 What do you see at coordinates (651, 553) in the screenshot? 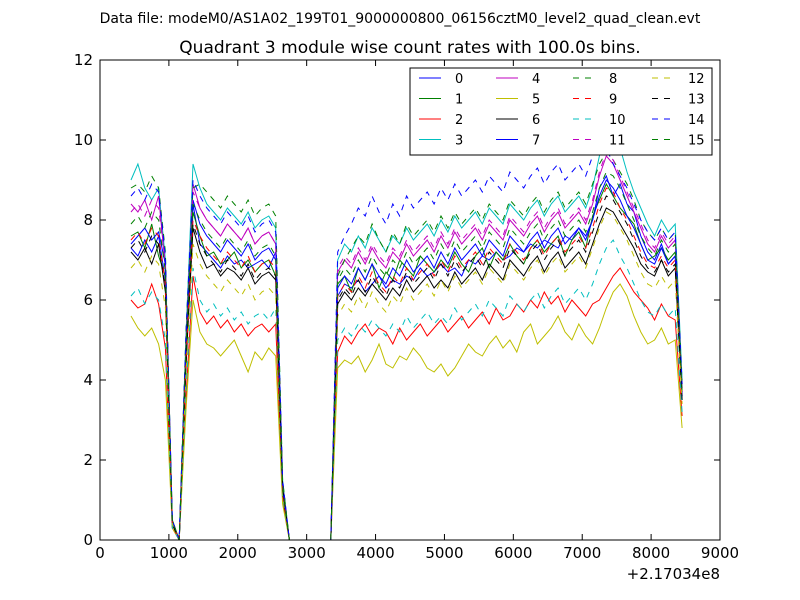
I see `x-tick-label: 8000` at bounding box center [651, 553].